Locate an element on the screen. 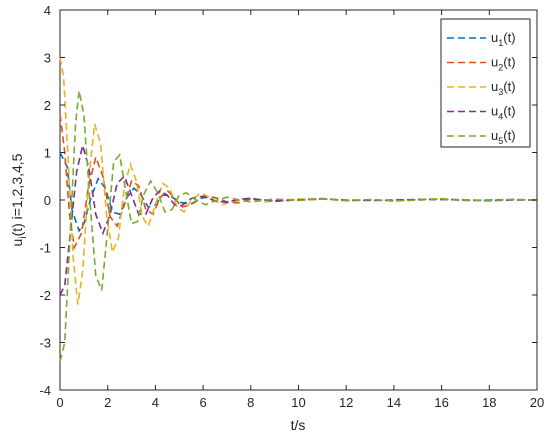 This screenshot has height=441, width=550. legend-label-subscript: 5 is located at coordinates (500, 141).